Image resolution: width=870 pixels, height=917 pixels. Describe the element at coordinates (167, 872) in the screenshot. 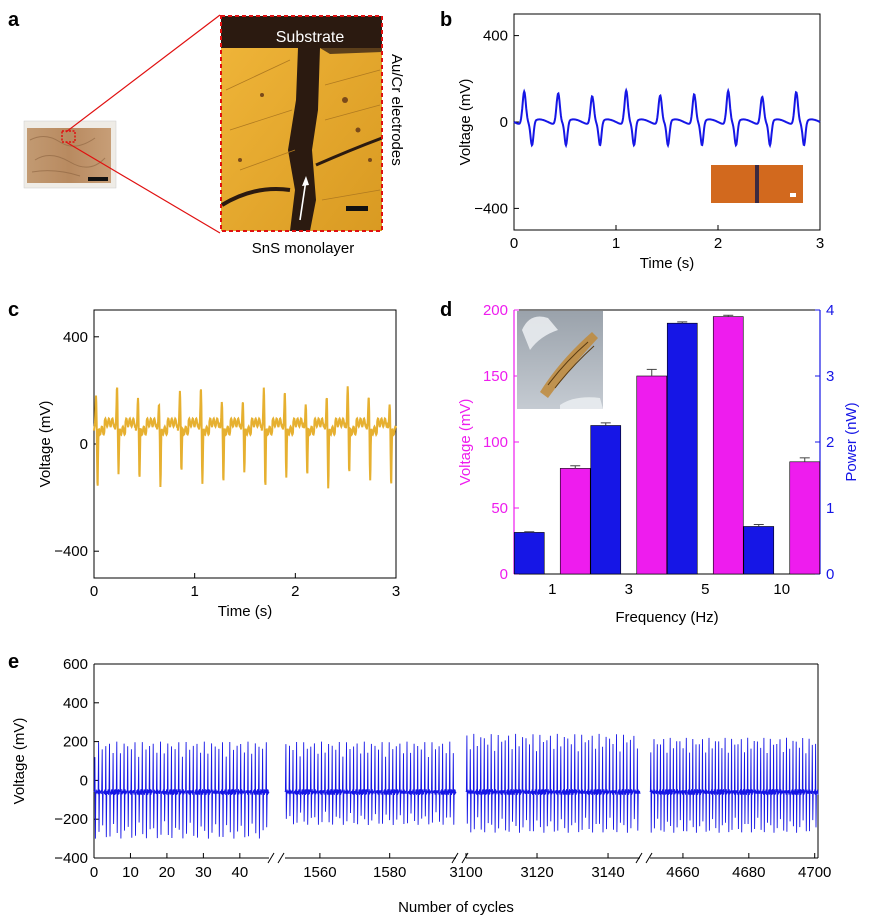

I see `x-tick-label: 20` at that location.